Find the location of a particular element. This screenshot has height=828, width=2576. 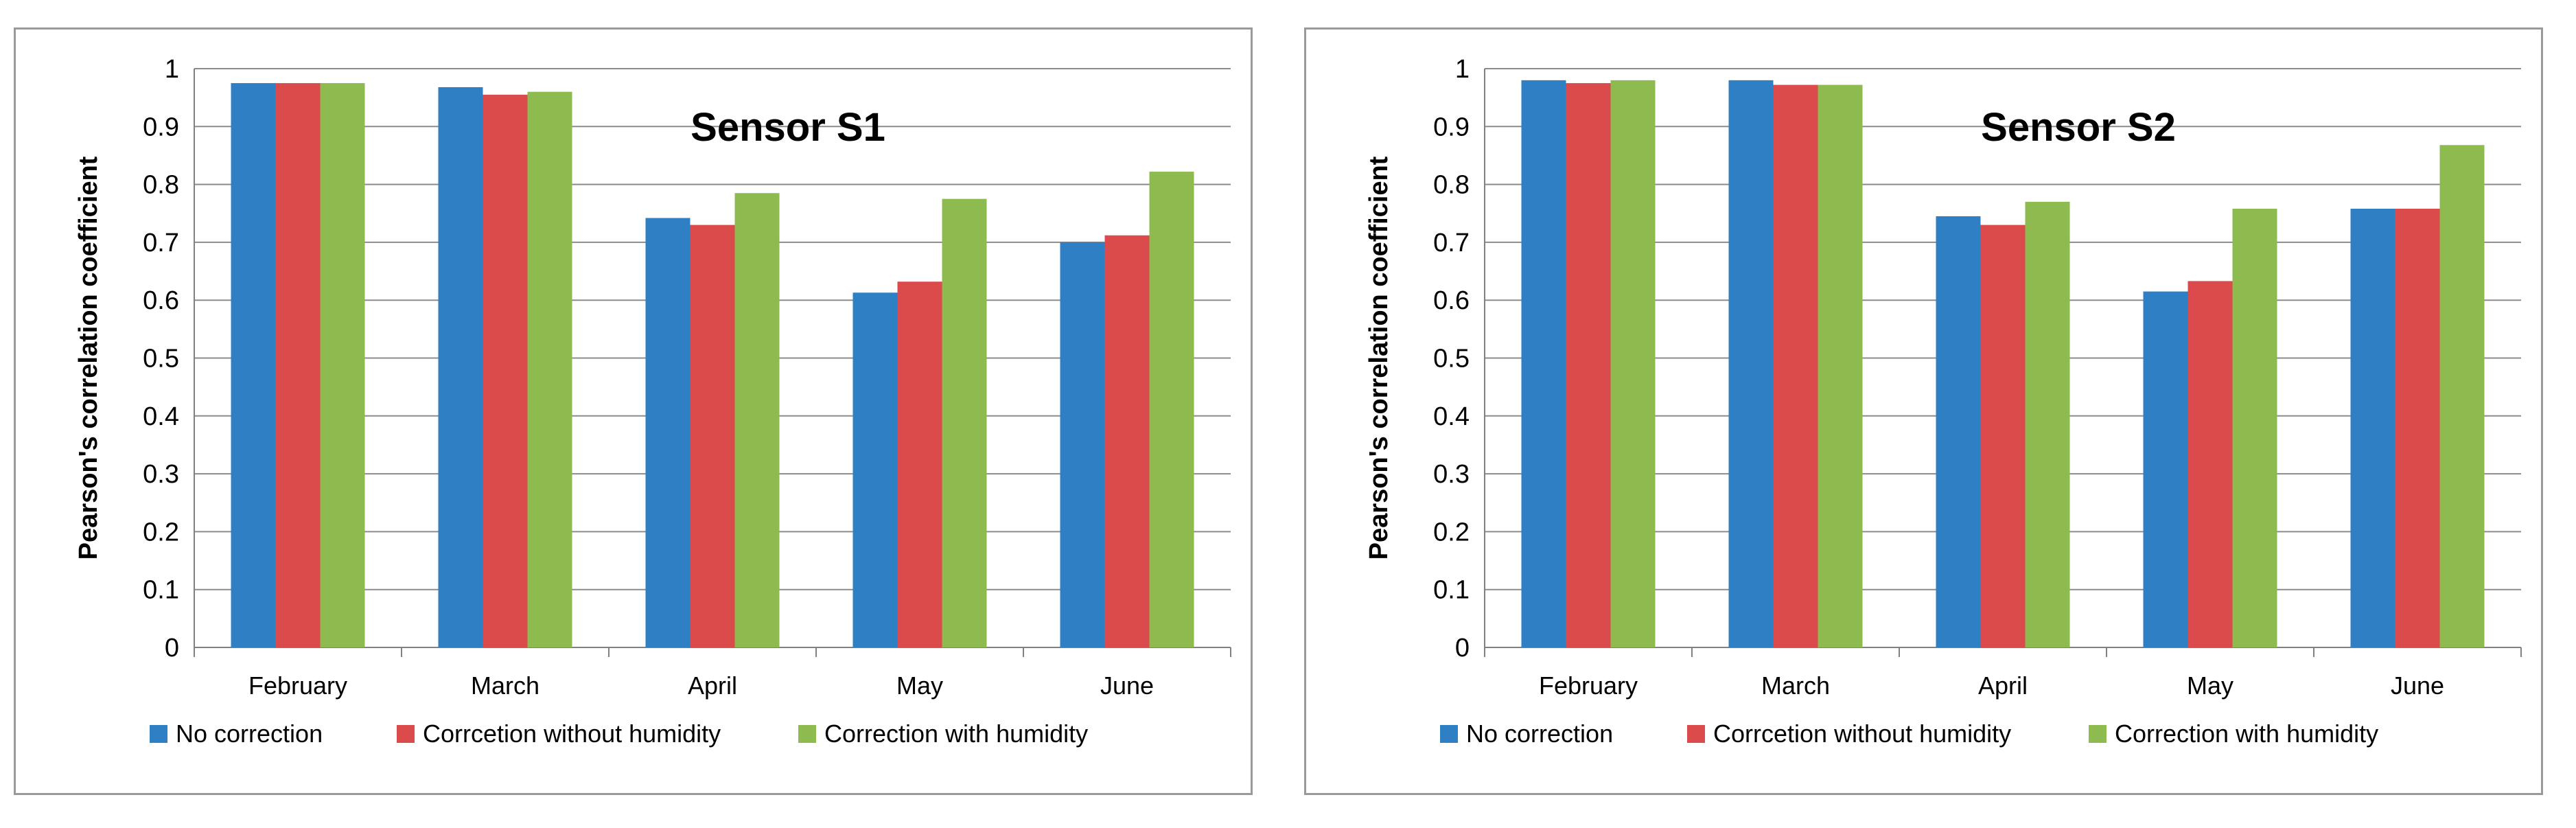

y-axis-label-s1: Pearson's correlation coefficient is located at coordinates (88, 358).